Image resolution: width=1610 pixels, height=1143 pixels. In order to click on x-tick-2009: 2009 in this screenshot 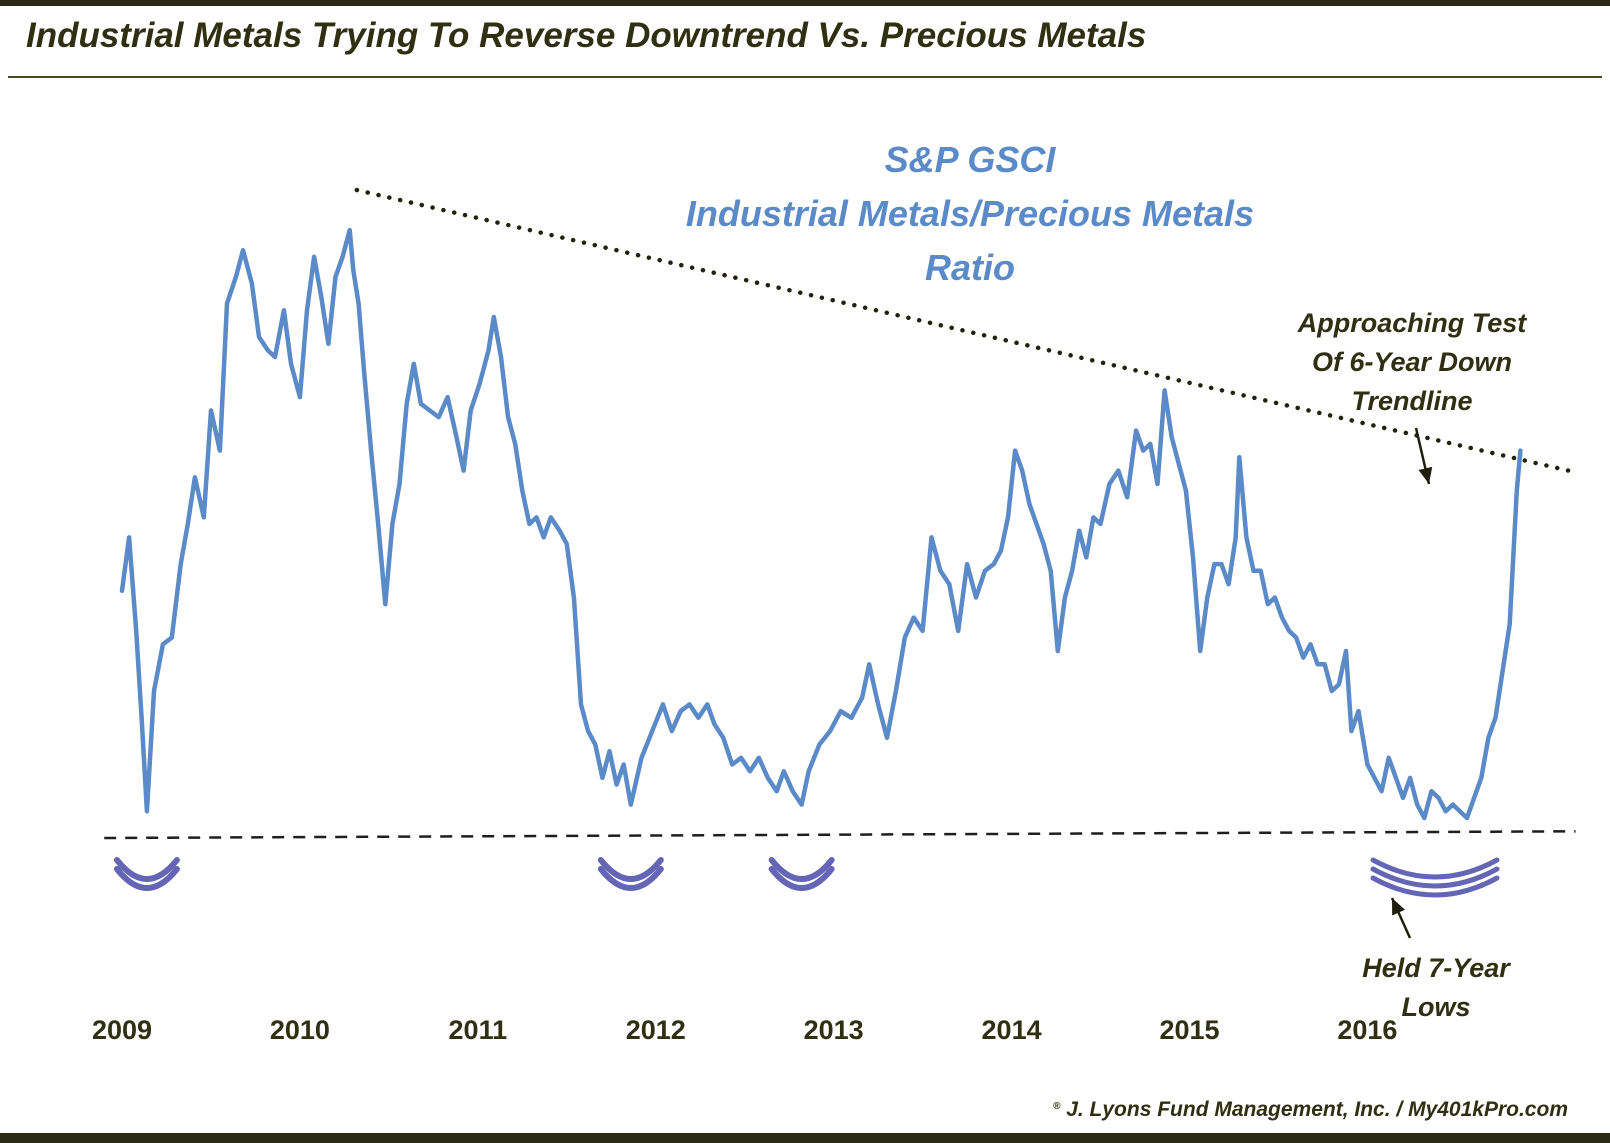, I will do `click(122, 1030)`.